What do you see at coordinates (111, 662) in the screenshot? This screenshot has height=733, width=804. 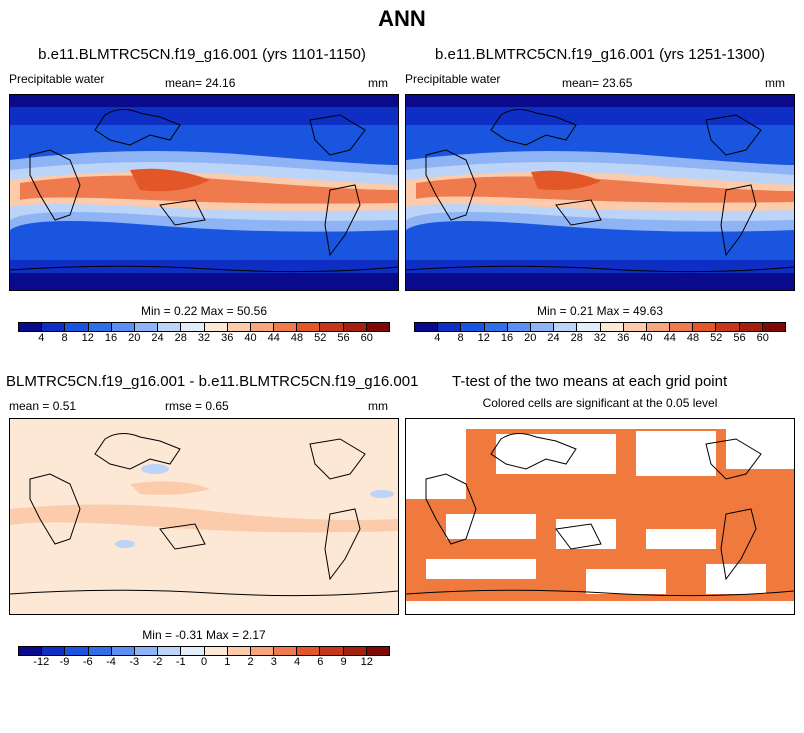 I see `colorbar-diff-tick-label: -4` at bounding box center [111, 662].